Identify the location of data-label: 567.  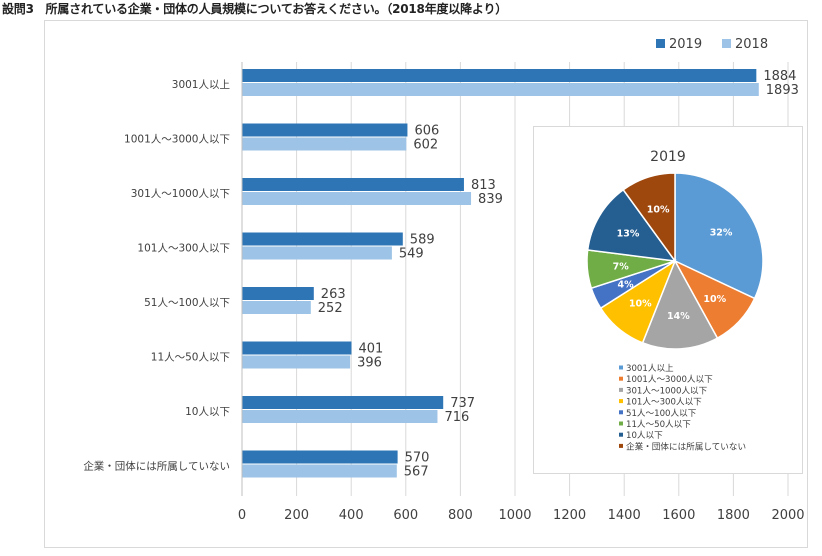
(416, 472).